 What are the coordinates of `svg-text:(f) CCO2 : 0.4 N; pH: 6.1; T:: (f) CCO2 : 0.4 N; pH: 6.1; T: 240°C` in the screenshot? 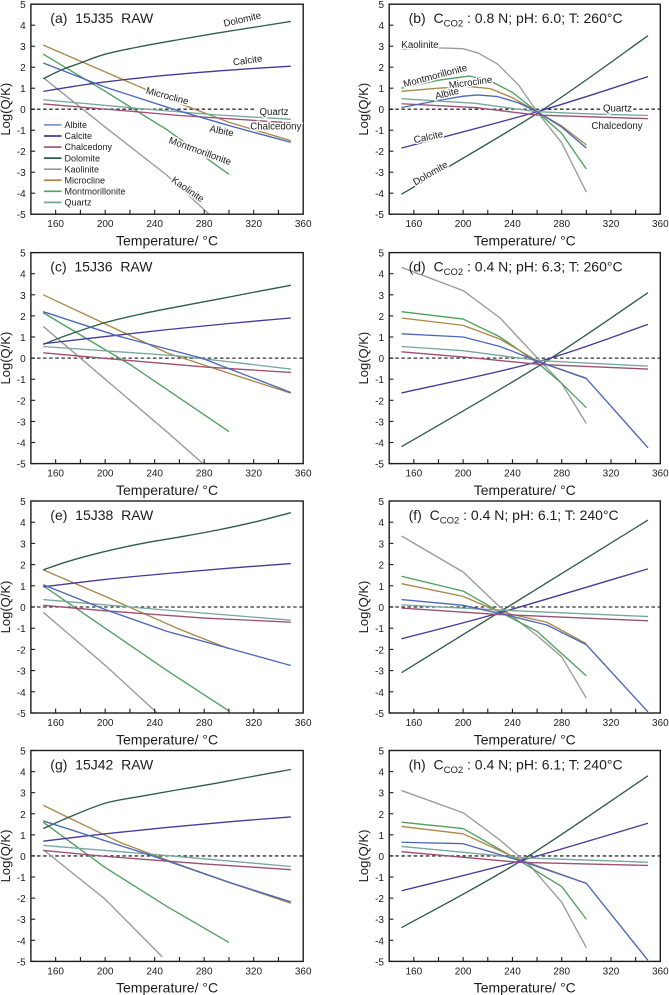 It's located at (514, 517).